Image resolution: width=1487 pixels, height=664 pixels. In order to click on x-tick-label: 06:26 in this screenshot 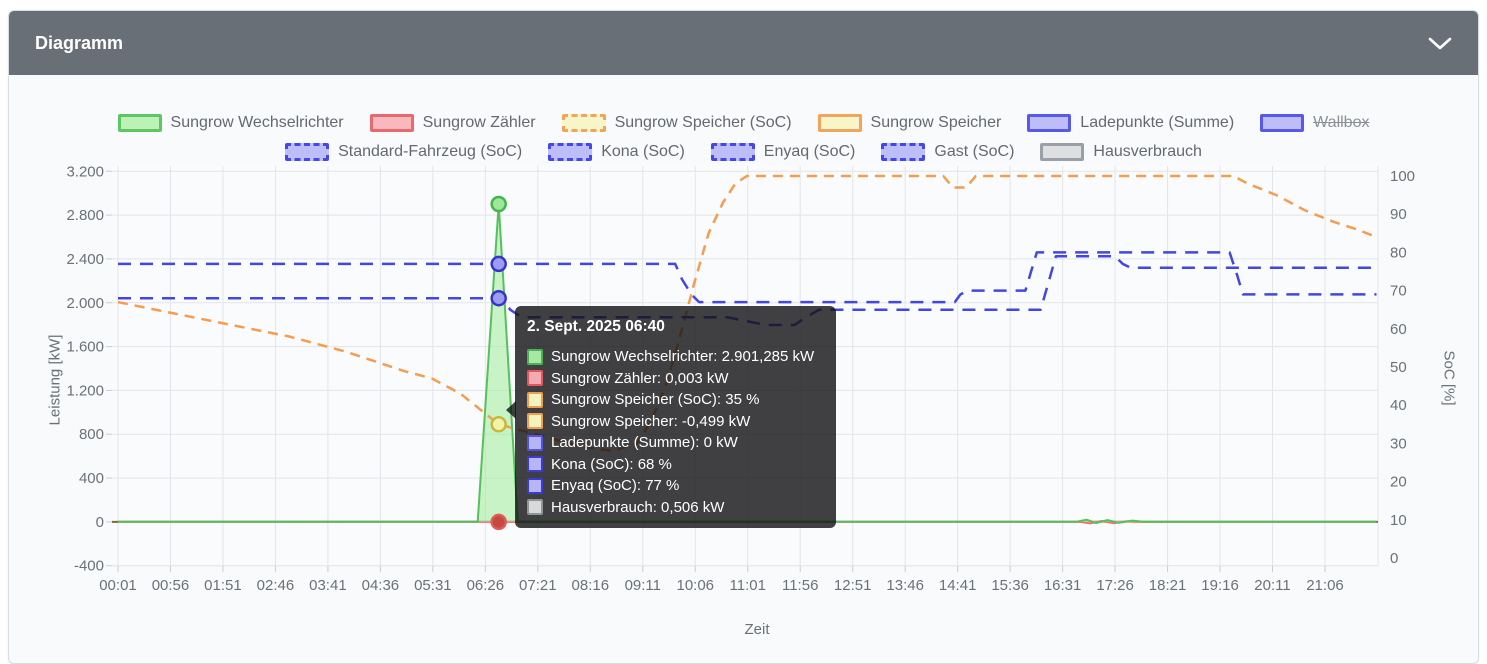, I will do `click(486, 585)`.